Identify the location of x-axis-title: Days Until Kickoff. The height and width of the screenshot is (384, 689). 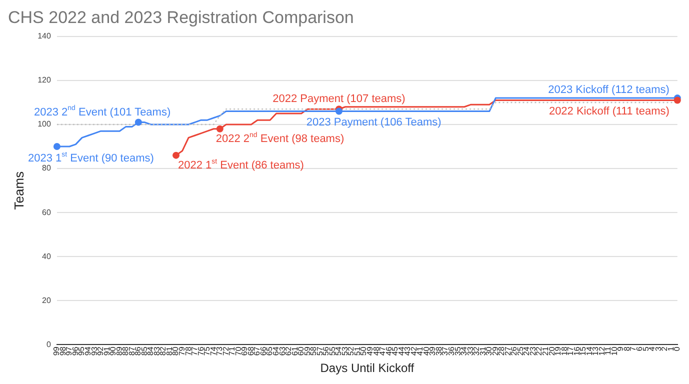
(367, 368).